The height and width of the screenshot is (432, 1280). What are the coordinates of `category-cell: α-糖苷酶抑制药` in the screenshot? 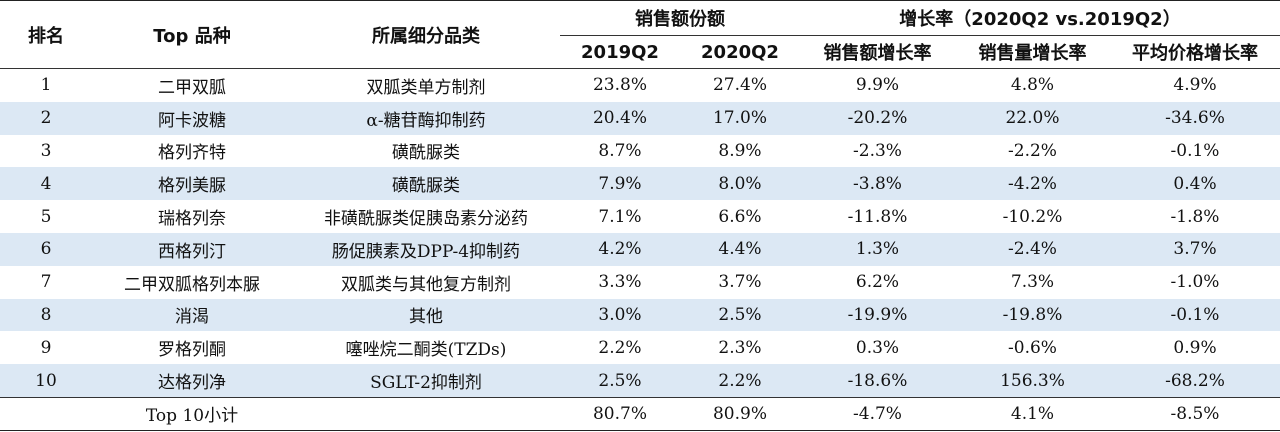 It's located at (426, 118).